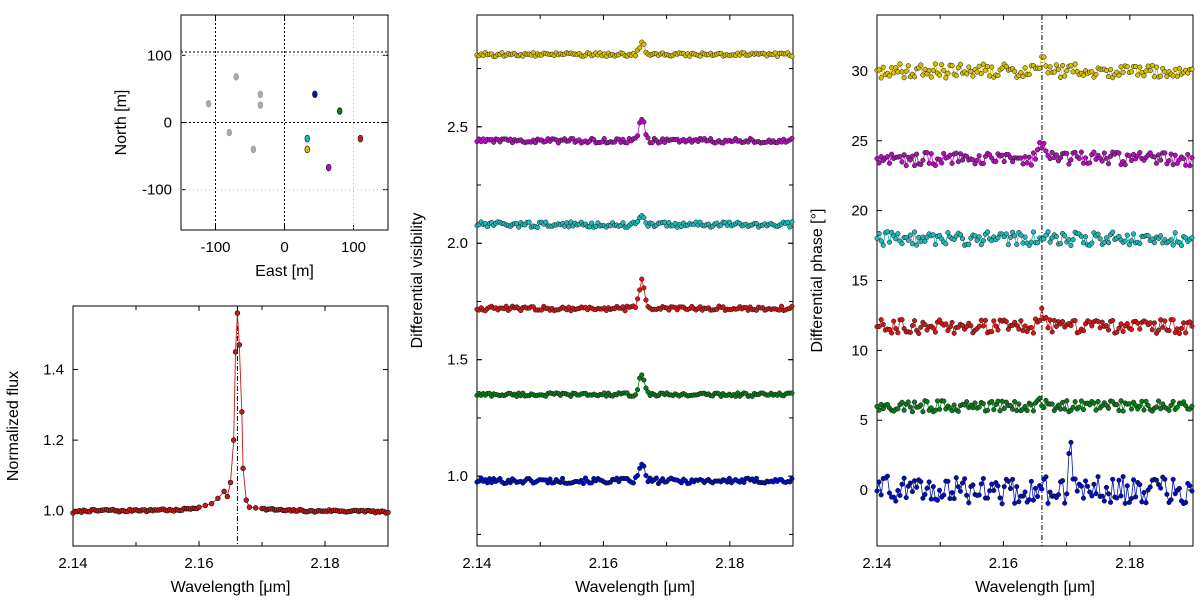 This screenshot has height=600, width=1200. Describe the element at coordinates (876, 563) in the screenshot. I see `phase-xtick-label: 2.14` at that location.